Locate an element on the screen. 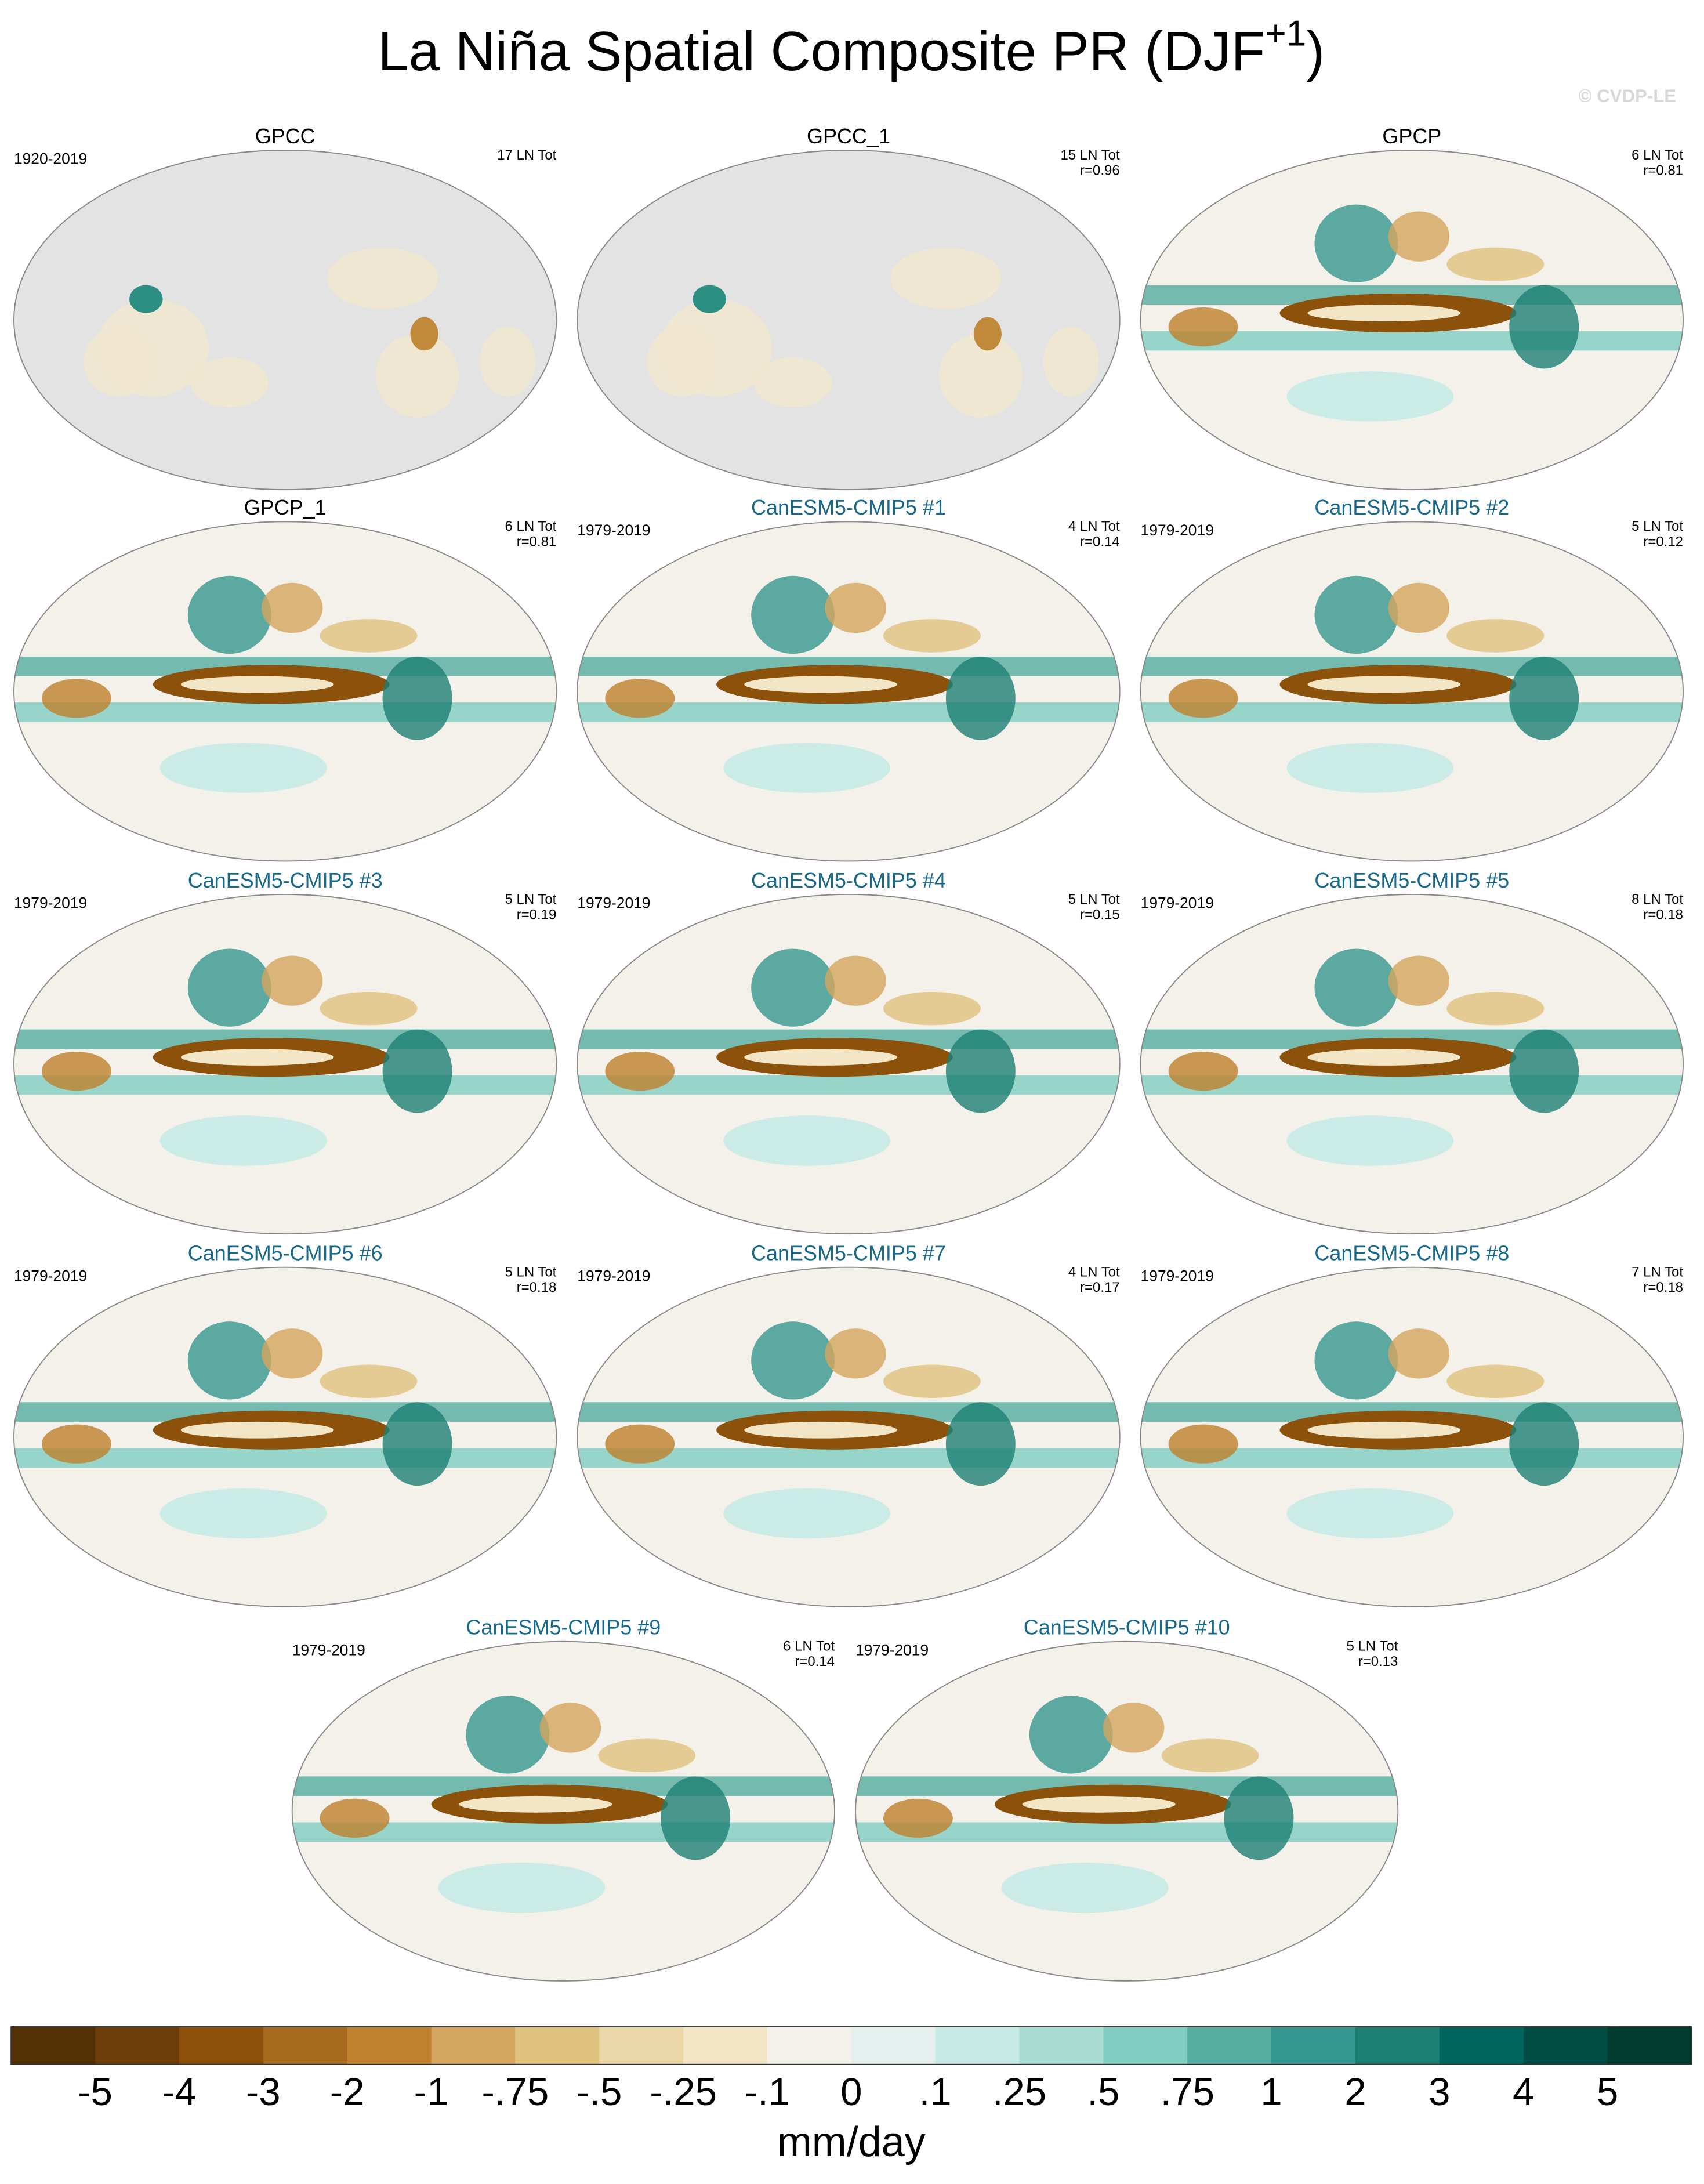  map-panel: GPCC 1920-2019 17 LN Tot is located at coordinates (285, 307).